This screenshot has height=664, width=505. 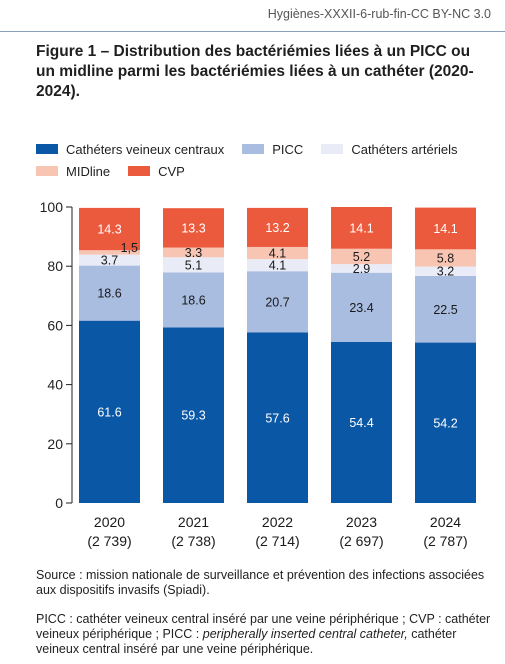 I want to click on data-label: 3.3, so click(x=193, y=253).